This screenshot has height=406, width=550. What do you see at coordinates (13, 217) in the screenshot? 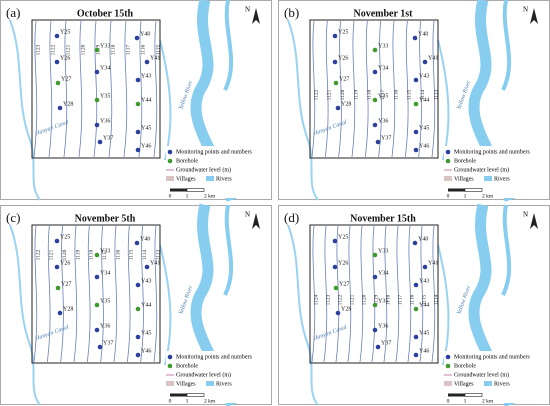
I see `panel-label: (c)` at bounding box center [13, 217].